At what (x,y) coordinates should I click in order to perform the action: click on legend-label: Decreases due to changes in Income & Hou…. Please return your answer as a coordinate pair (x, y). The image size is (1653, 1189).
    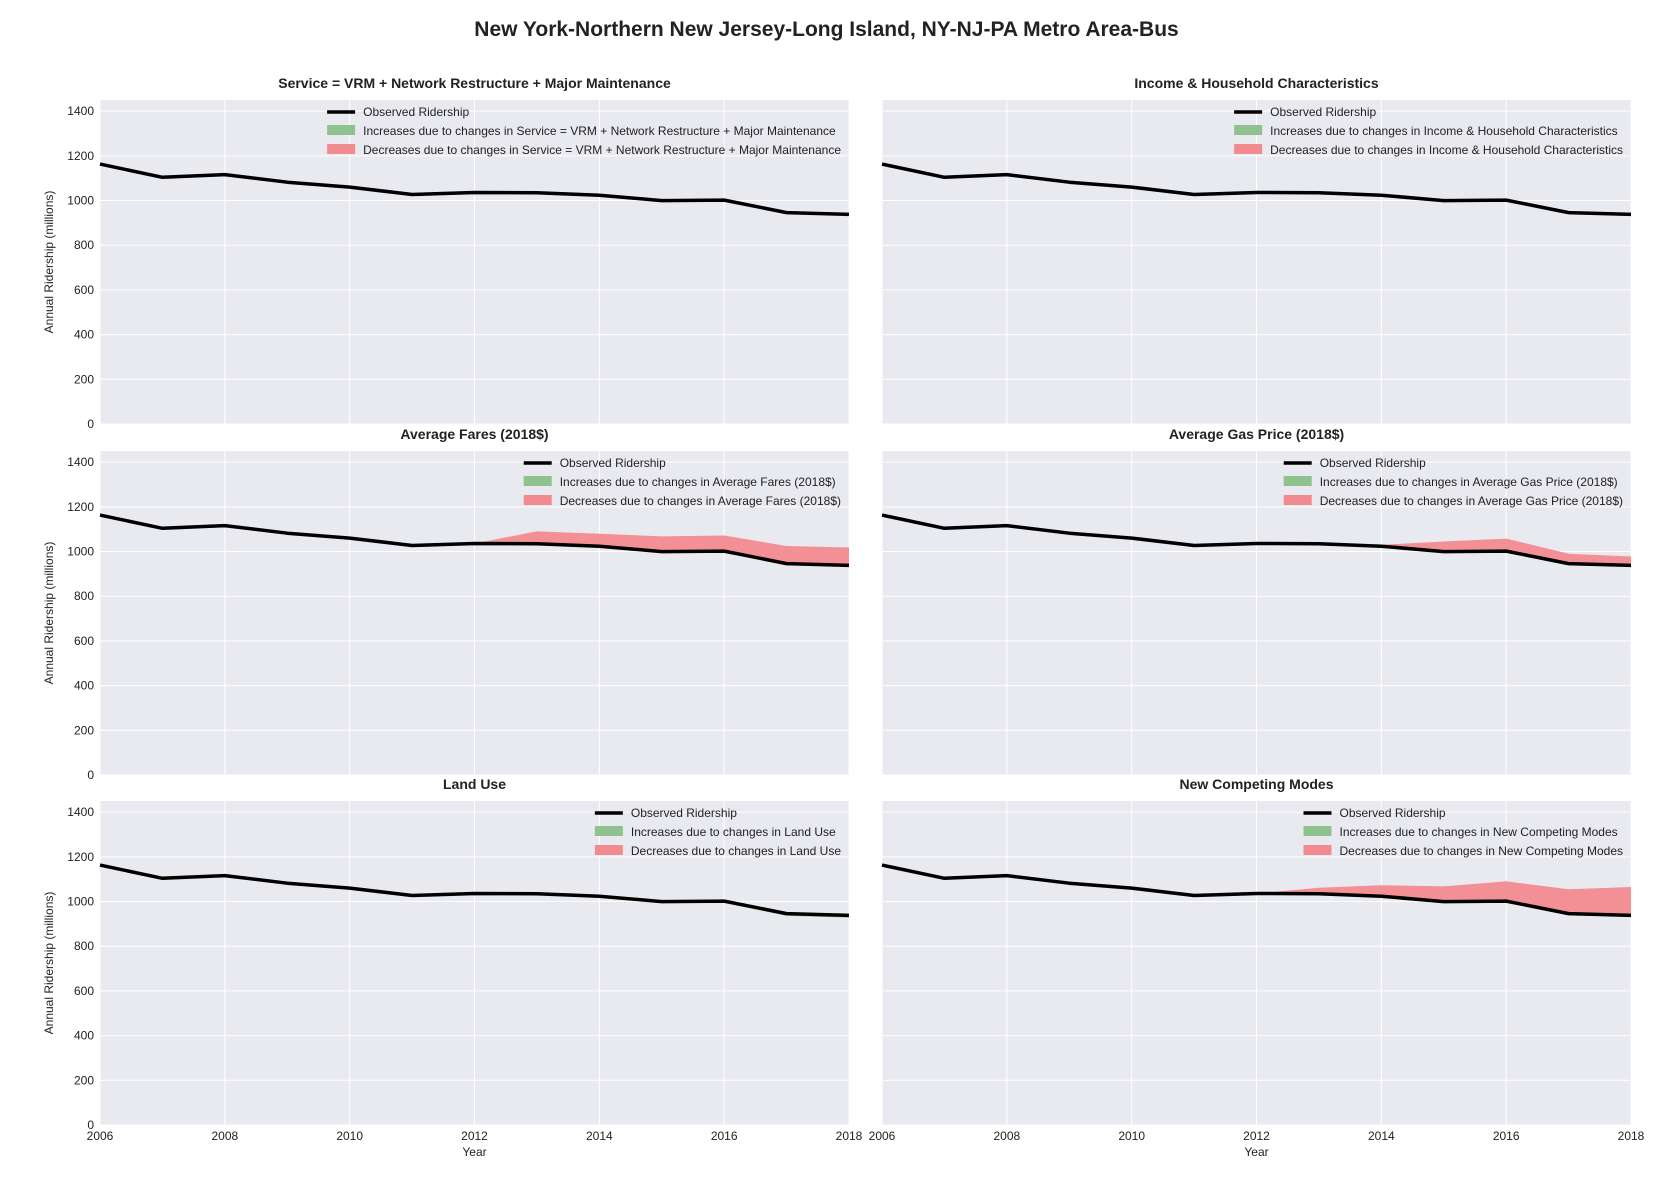
    Looking at the image, I should click on (1446, 150).